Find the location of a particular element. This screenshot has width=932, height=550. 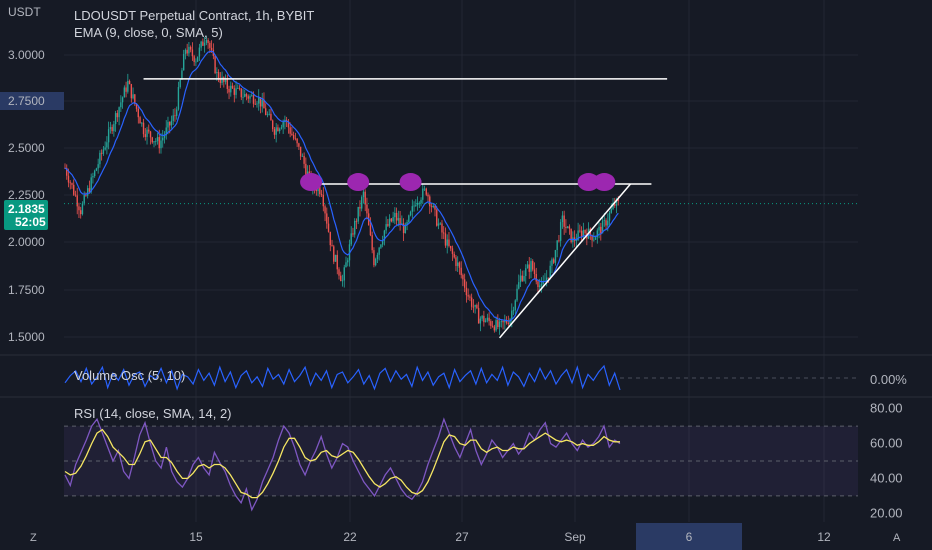

rsi-tick-label: 80.00 is located at coordinates (886, 408).